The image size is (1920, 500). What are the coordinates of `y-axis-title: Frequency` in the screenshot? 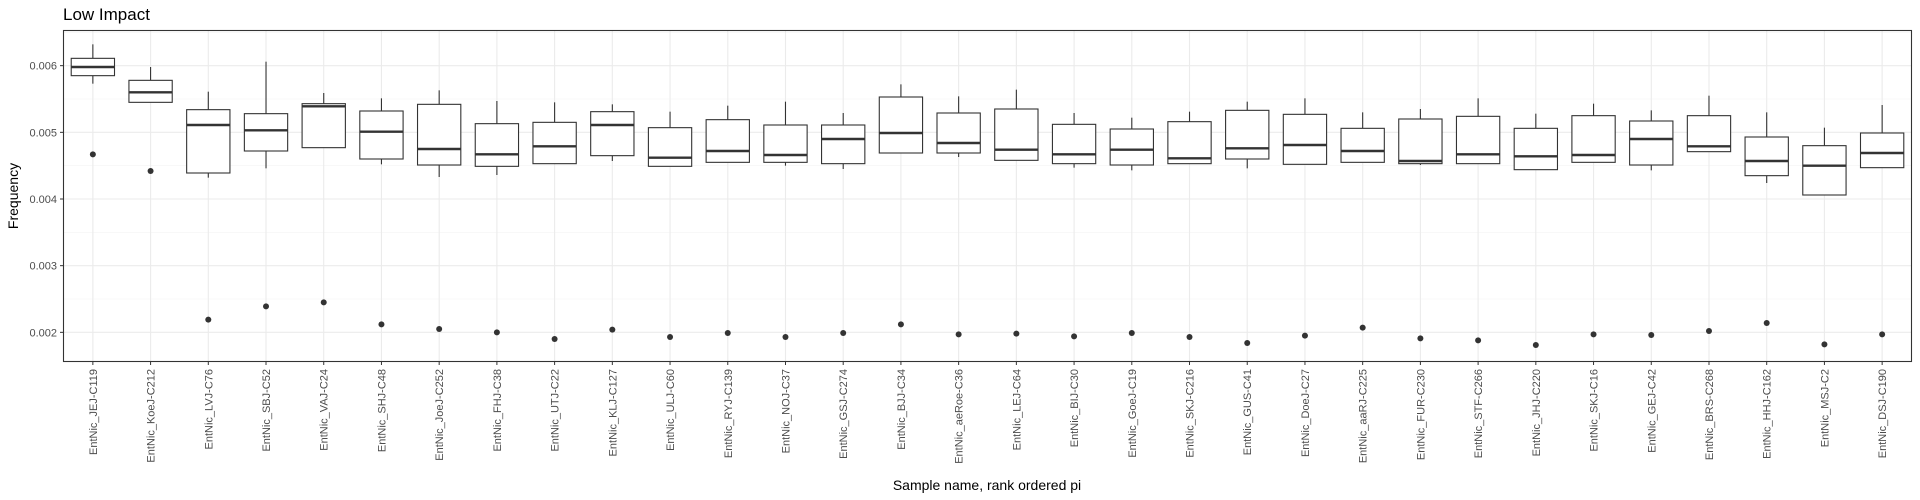 It's located at (13, 196).